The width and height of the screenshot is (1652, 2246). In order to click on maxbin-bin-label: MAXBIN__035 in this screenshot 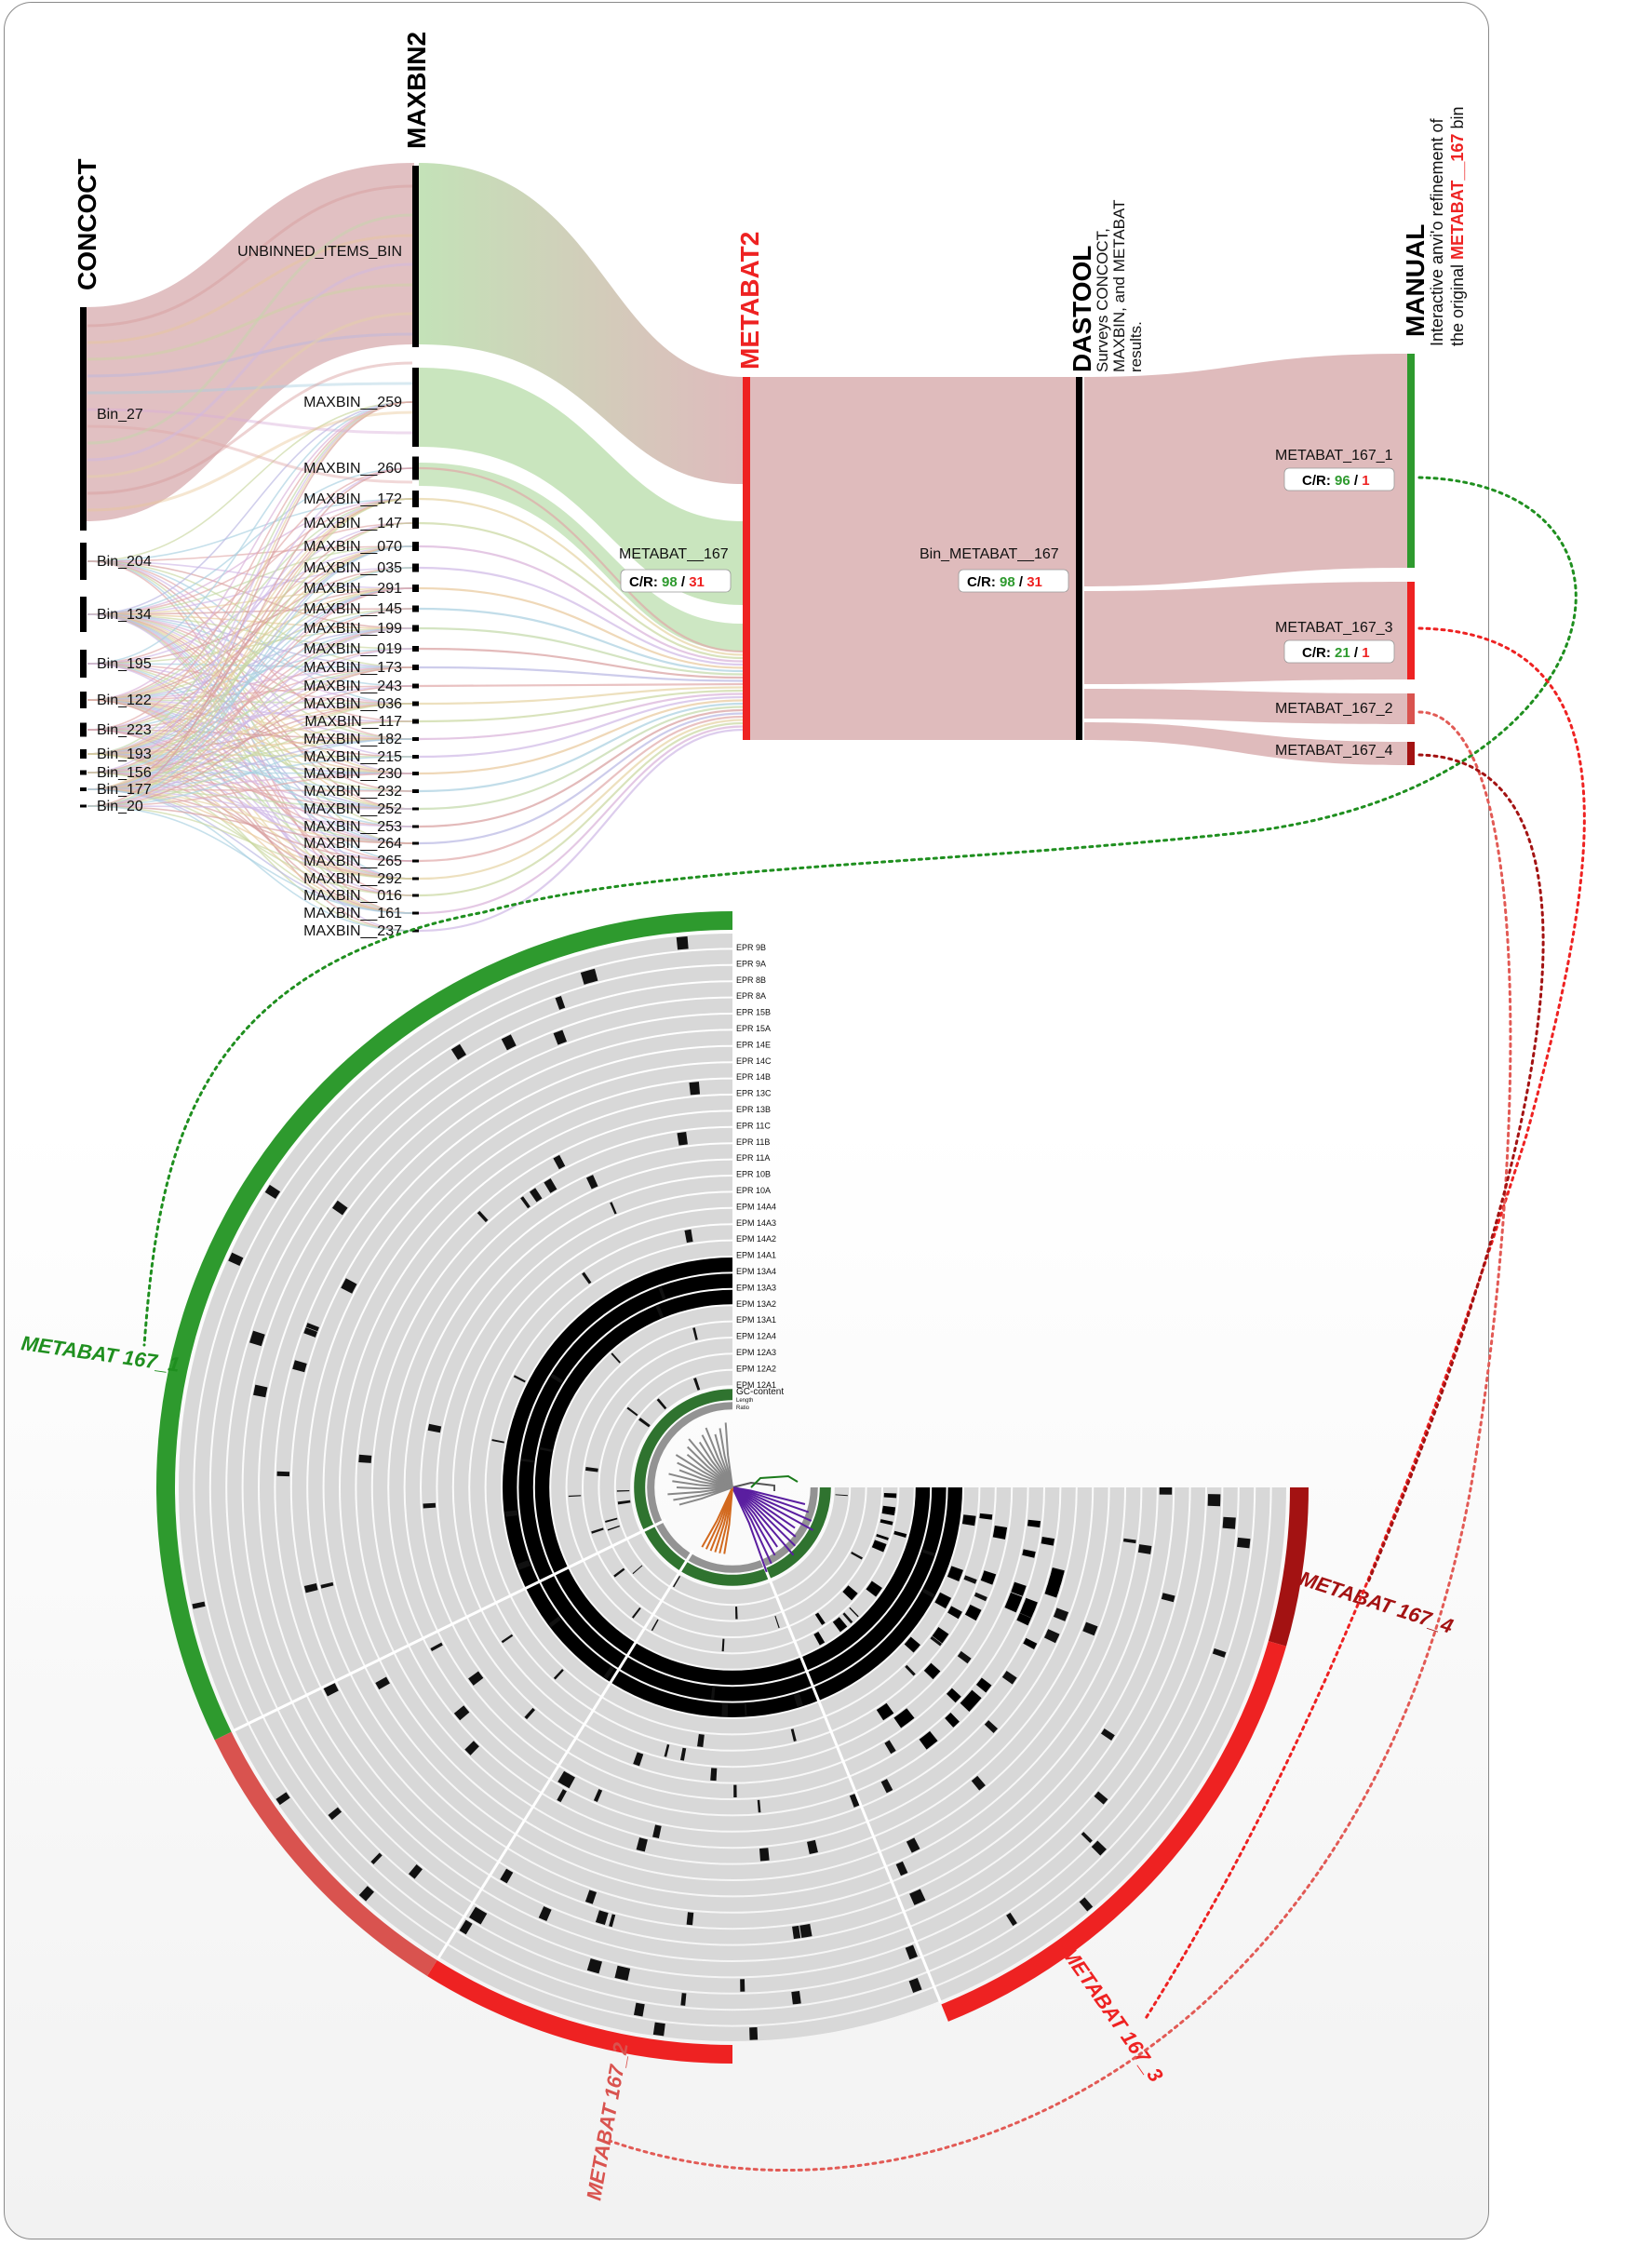, I will do `click(353, 568)`.